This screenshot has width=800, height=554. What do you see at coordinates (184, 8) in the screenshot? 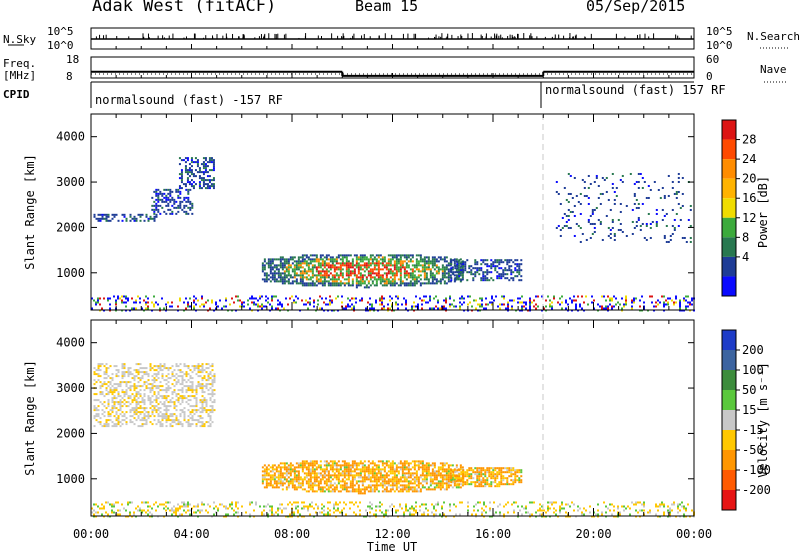
I see `station-title: Adak West (fitACF)` at bounding box center [184, 8].